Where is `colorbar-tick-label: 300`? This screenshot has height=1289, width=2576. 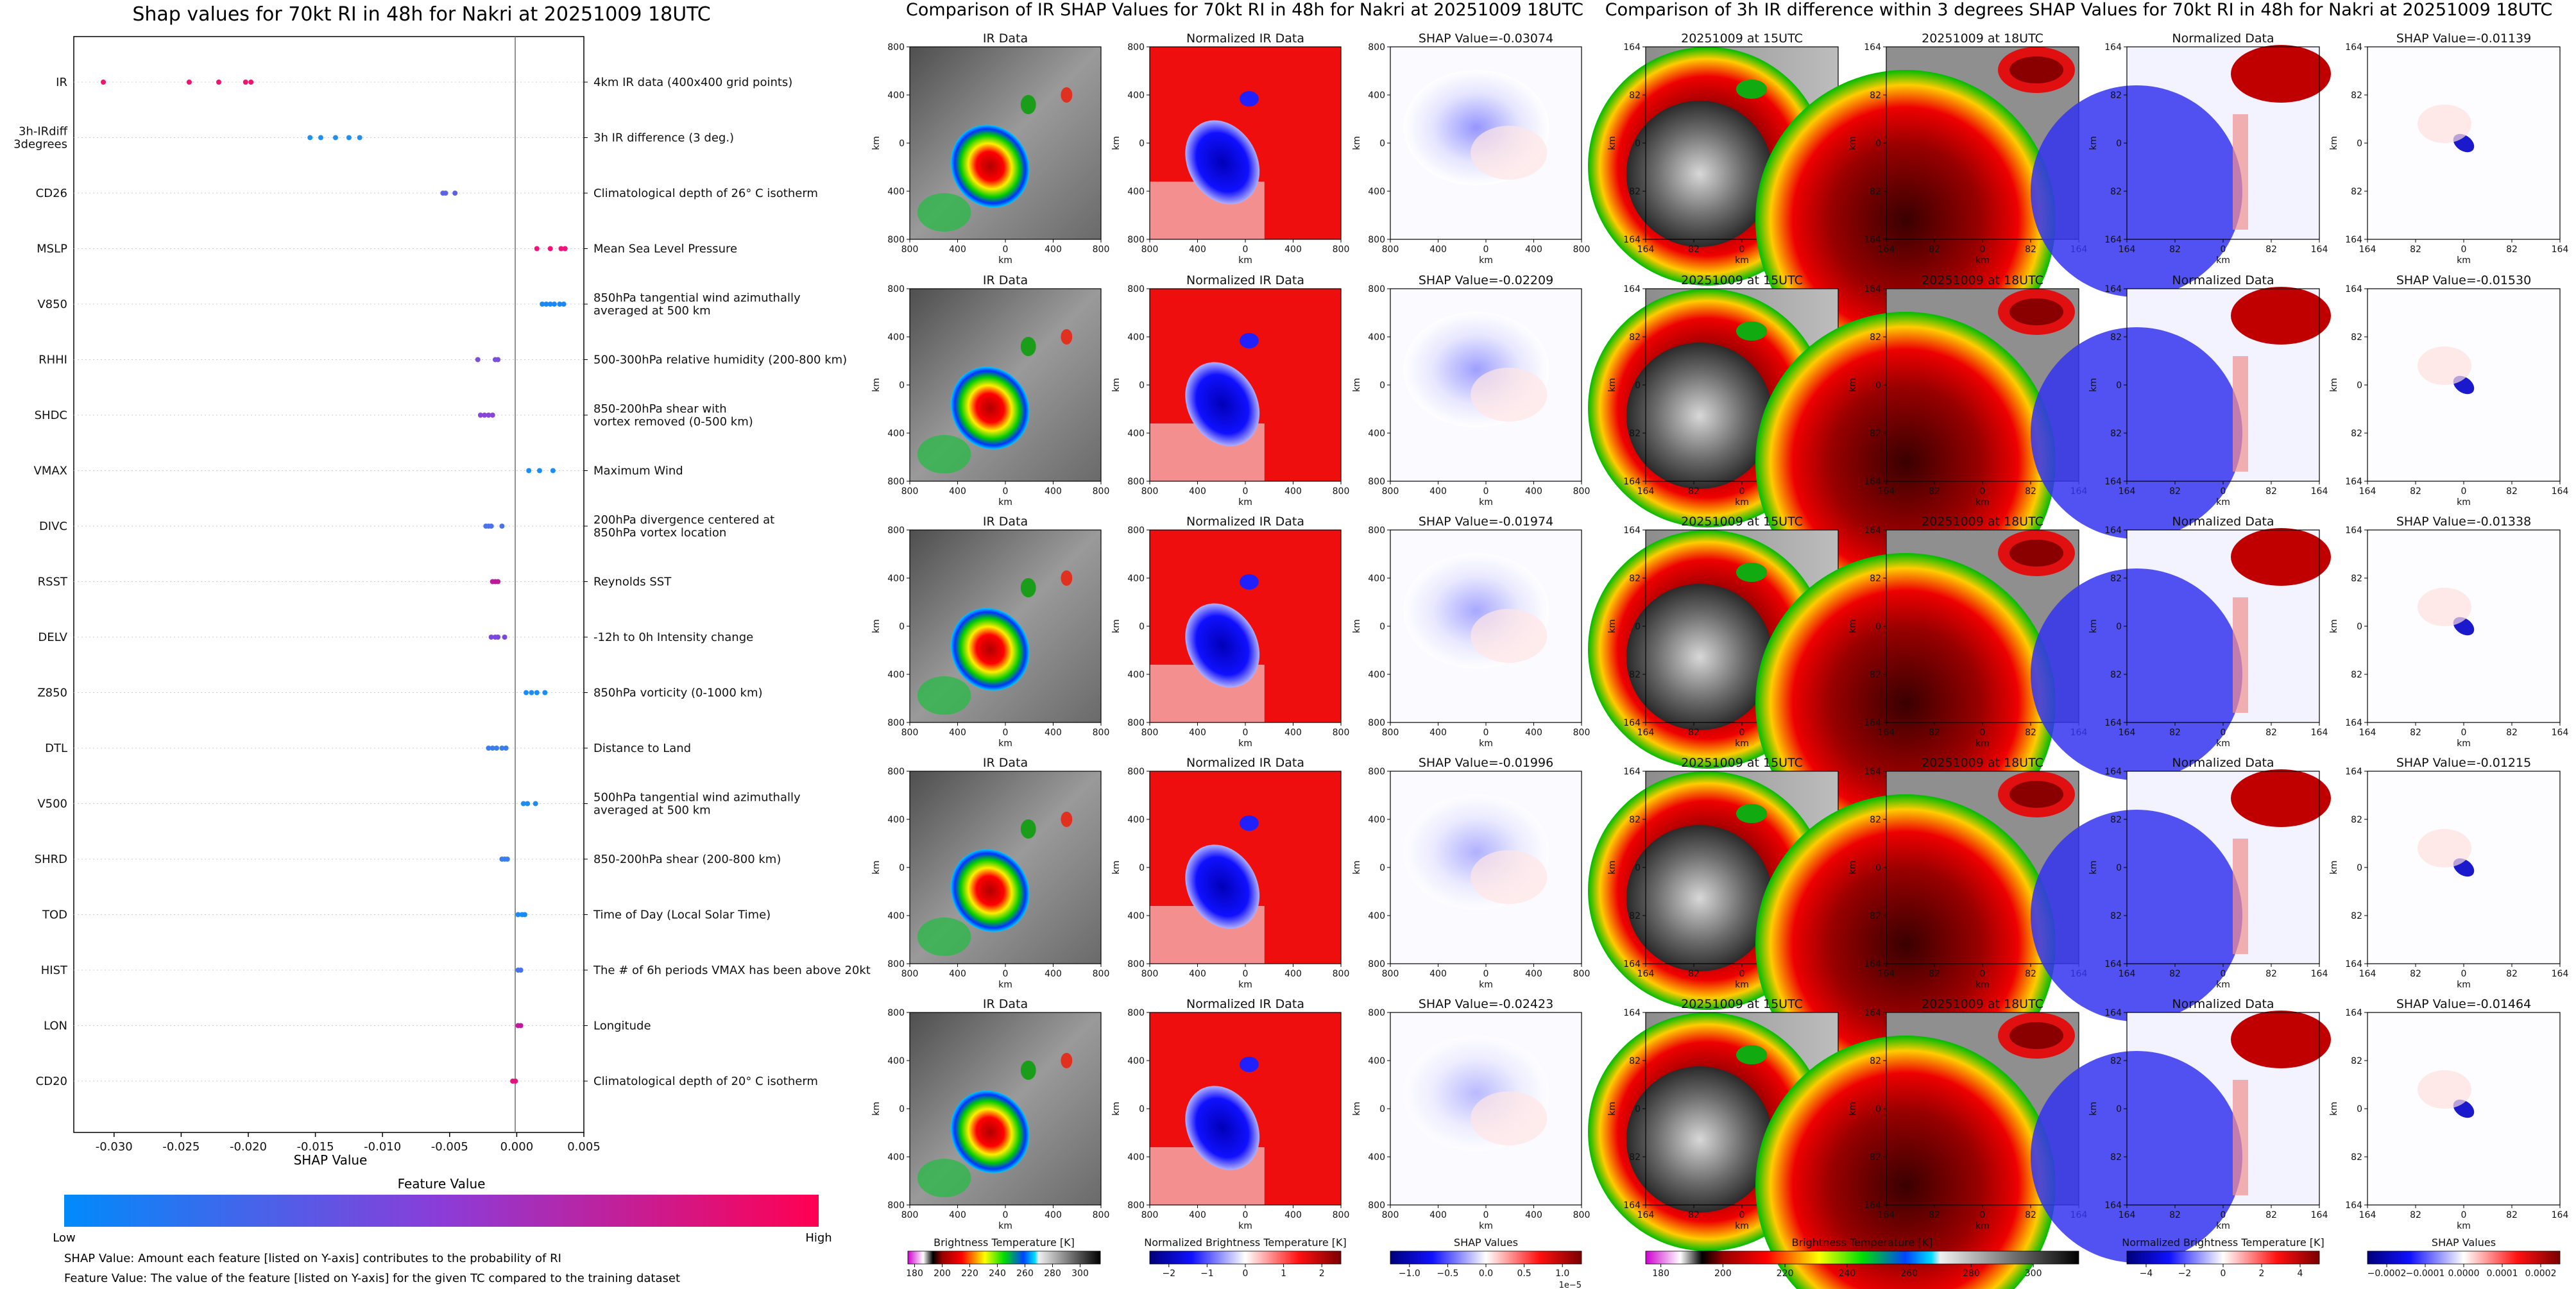 colorbar-tick-label: 300 is located at coordinates (2033, 1273).